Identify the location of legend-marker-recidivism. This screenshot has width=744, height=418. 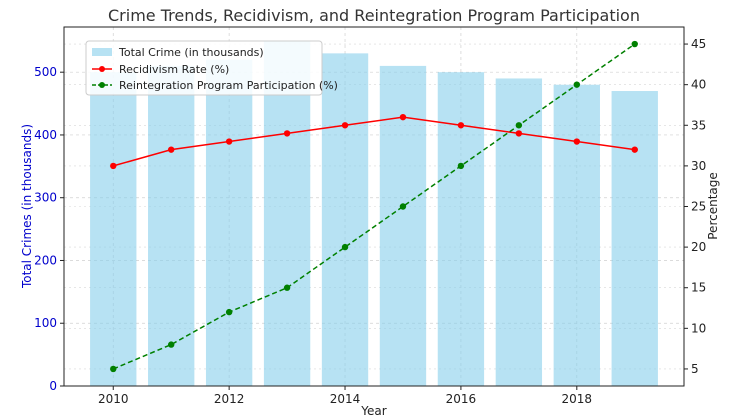
(102, 69).